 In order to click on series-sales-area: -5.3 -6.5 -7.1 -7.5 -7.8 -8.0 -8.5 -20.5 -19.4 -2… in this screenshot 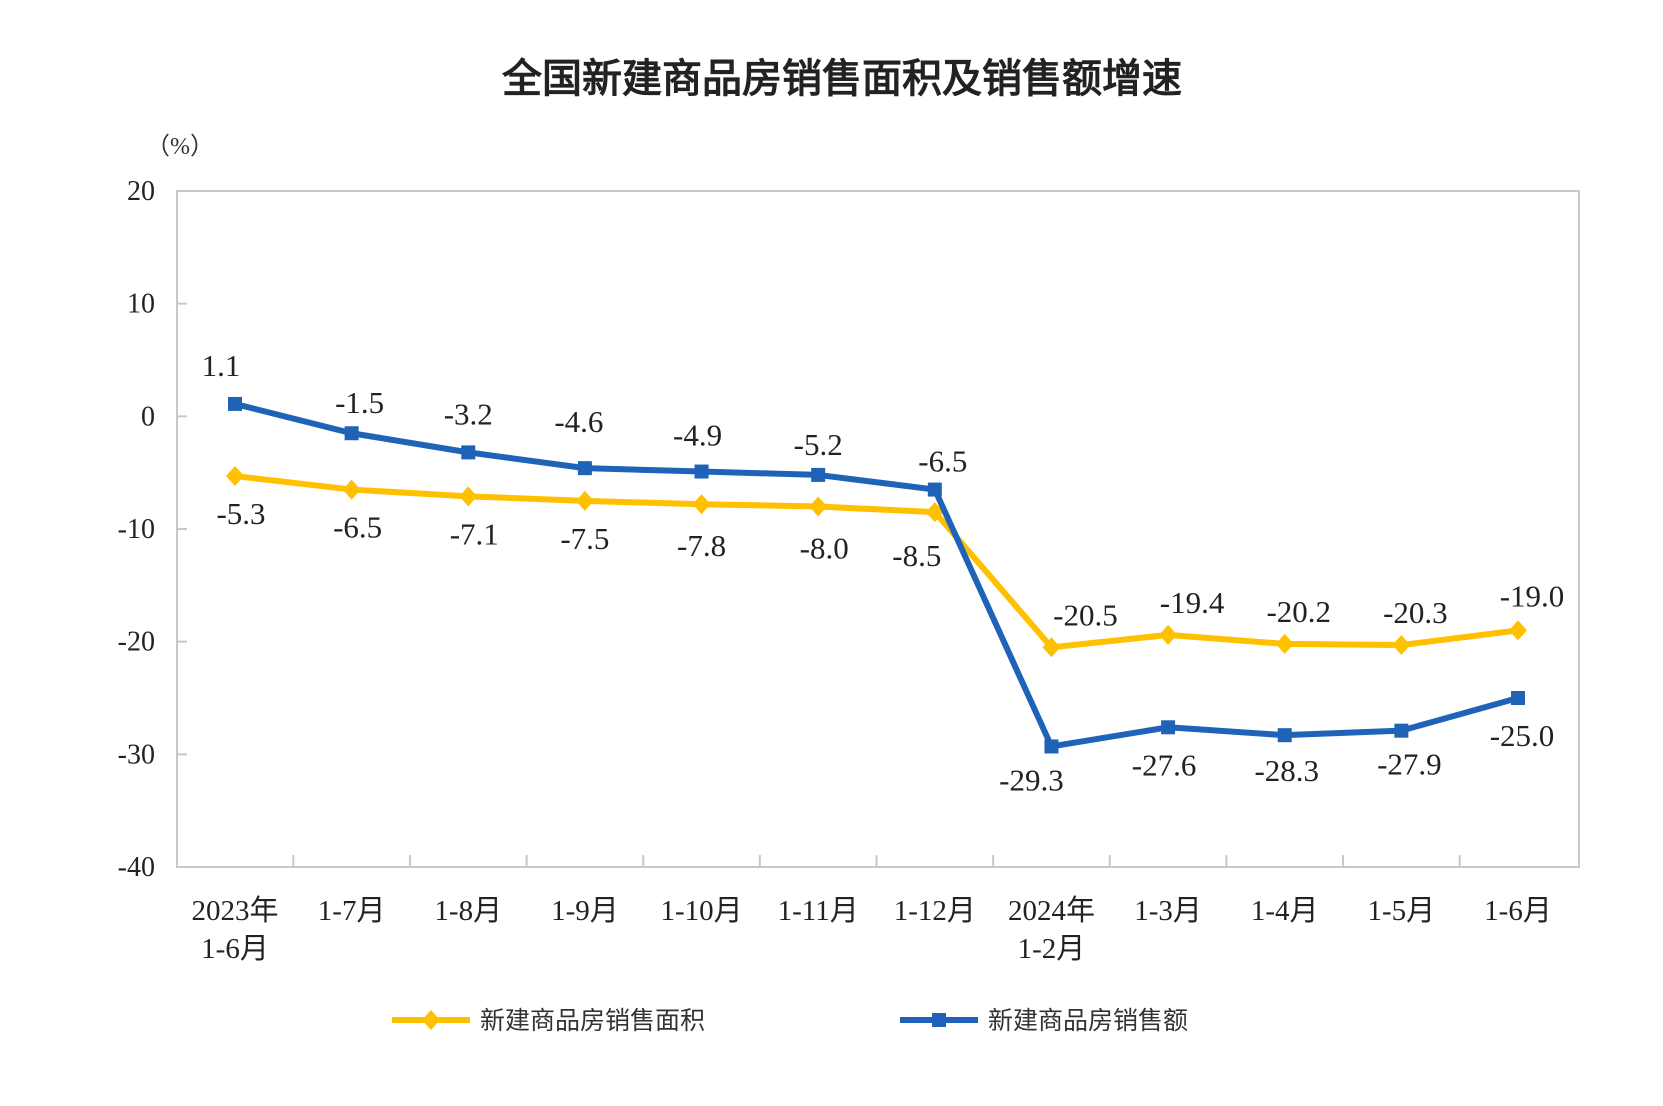, I will do `click(890, 562)`.